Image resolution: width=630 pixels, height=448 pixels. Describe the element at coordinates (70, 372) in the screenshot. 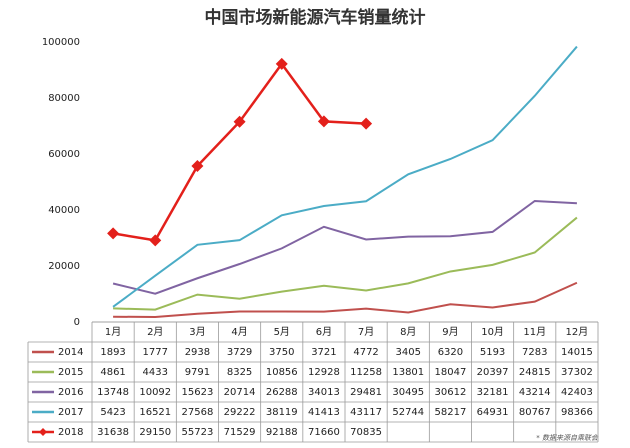

I see `legend-label: 2015` at that location.